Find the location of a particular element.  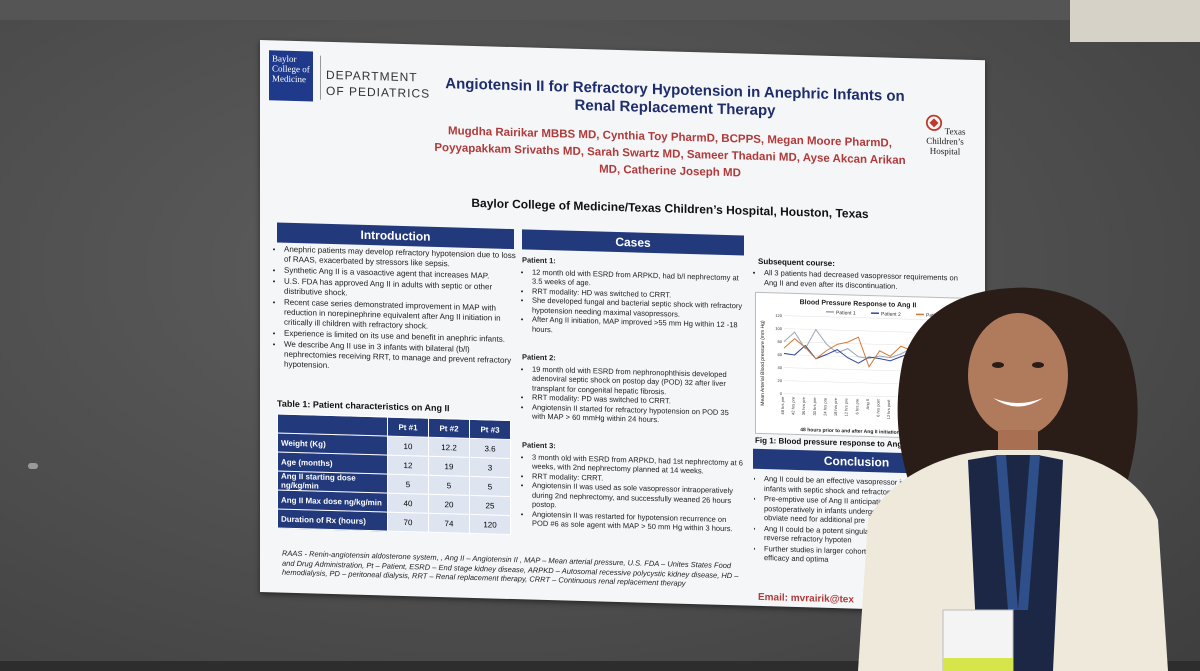

chart-title: Blood Pressure Response to Ang II is located at coordinates (858, 304).